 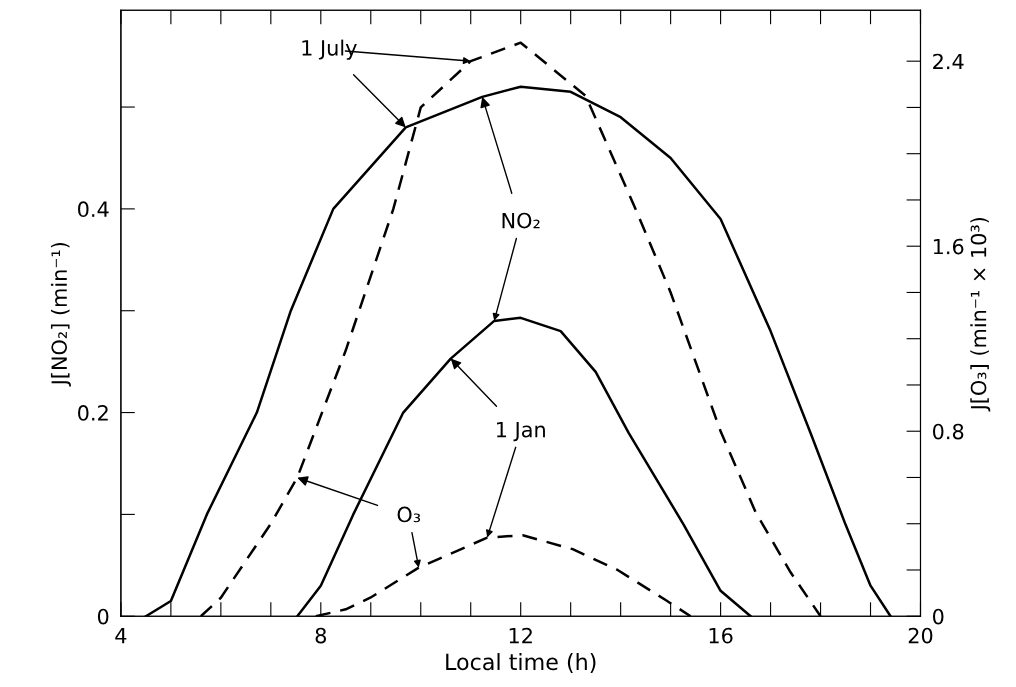 What do you see at coordinates (121, 635) in the screenshot?
I see `x-tick-label: 4` at bounding box center [121, 635].